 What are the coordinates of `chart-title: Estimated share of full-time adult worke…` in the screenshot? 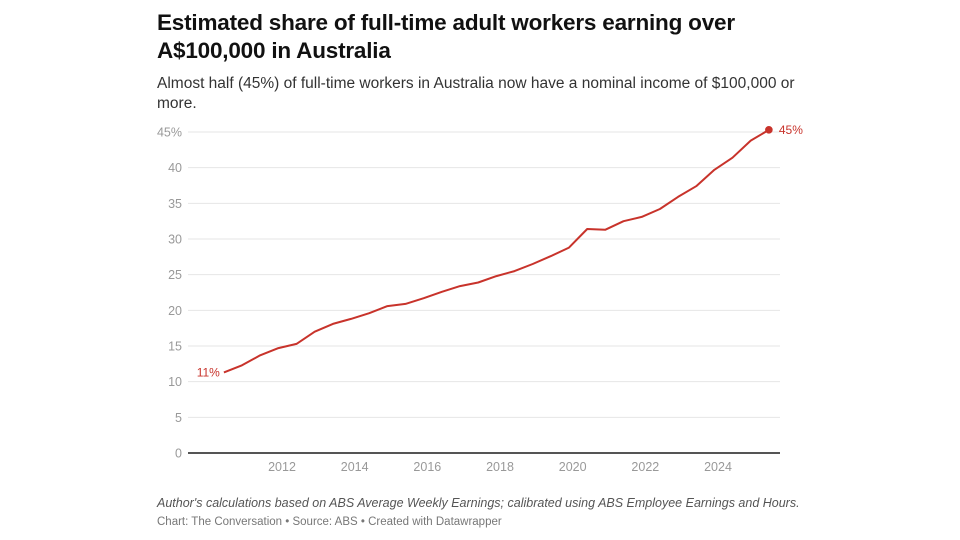 It's located at (446, 36).